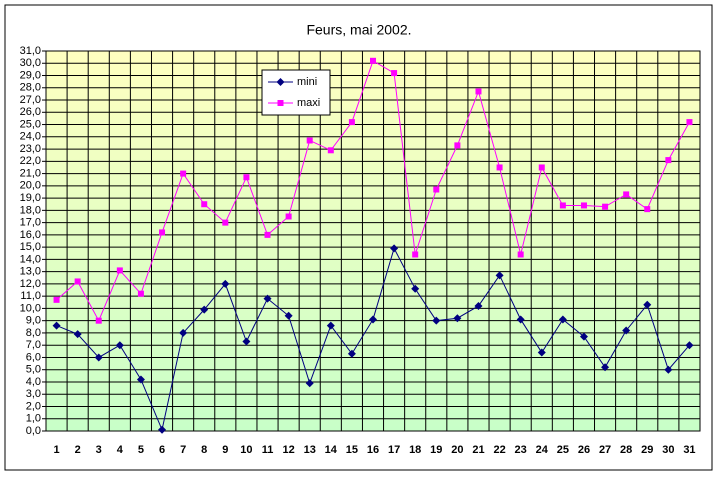  What do you see at coordinates (33, 370) in the screenshot?
I see `y-tick-label: 5,0` at bounding box center [33, 370].